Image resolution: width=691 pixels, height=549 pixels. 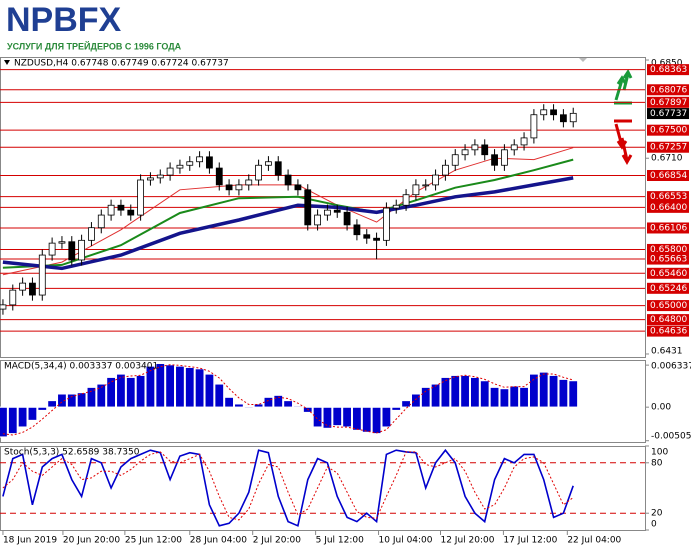 I want to click on level-label: 0.68076, so click(x=668, y=90).